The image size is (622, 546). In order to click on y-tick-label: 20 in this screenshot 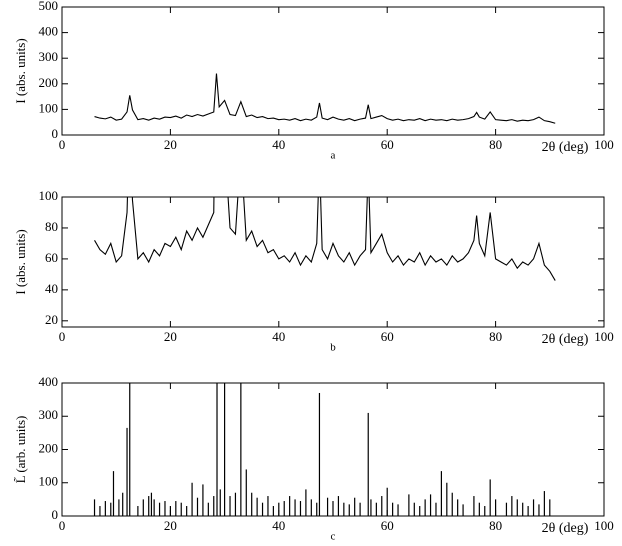, I will do `click(51, 319)`.